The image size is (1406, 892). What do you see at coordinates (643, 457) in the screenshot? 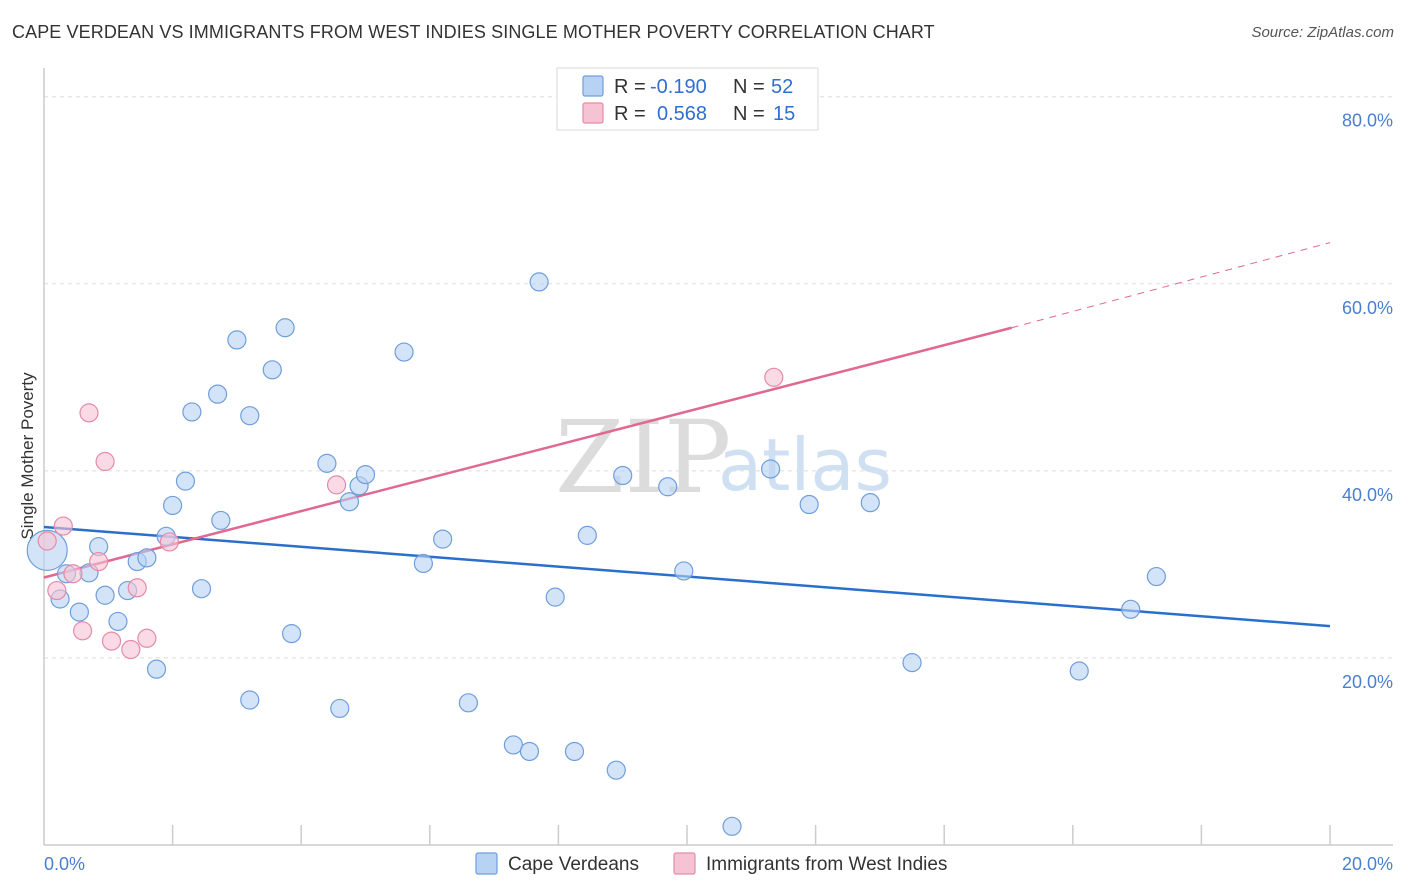
I see `watermark-zip: ZIP` at bounding box center [643, 457].